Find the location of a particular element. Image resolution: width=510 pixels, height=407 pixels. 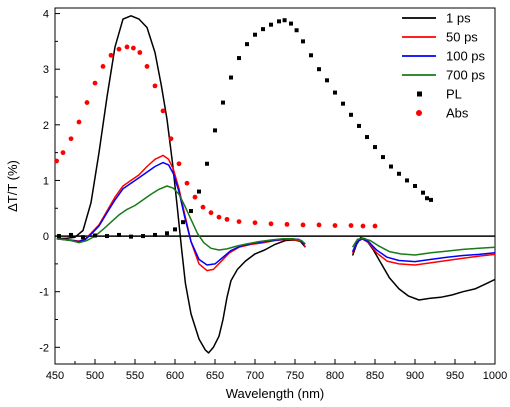

legend-label-pl: PL is located at coordinates (454, 94).